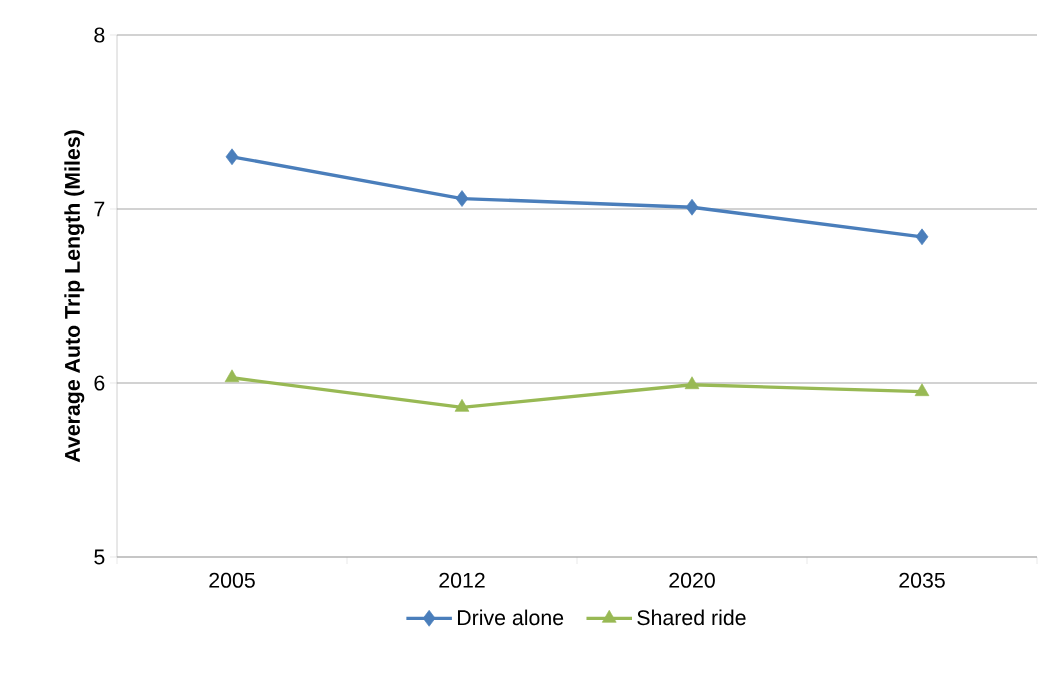 The width and height of the screenshot is (1056, 677). Describe the element at coordinates (462, 580) in the screenshot. I see `x-tick-label: 2012` at that location.